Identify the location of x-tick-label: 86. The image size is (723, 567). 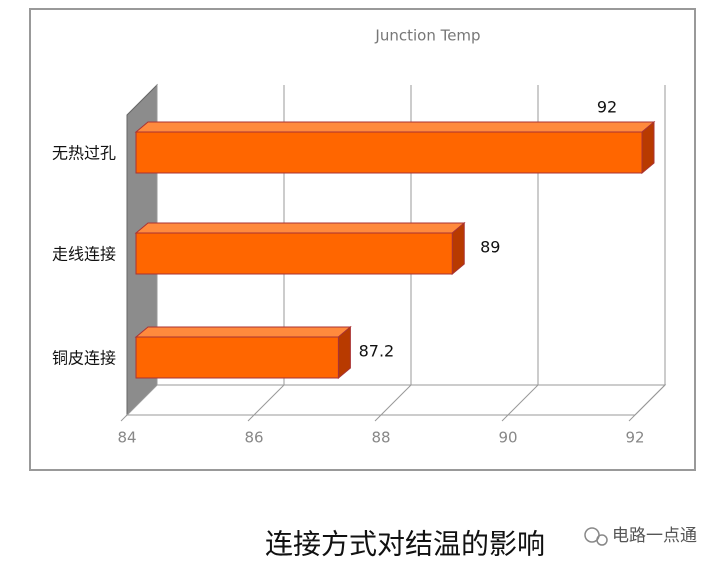
(253, 438).